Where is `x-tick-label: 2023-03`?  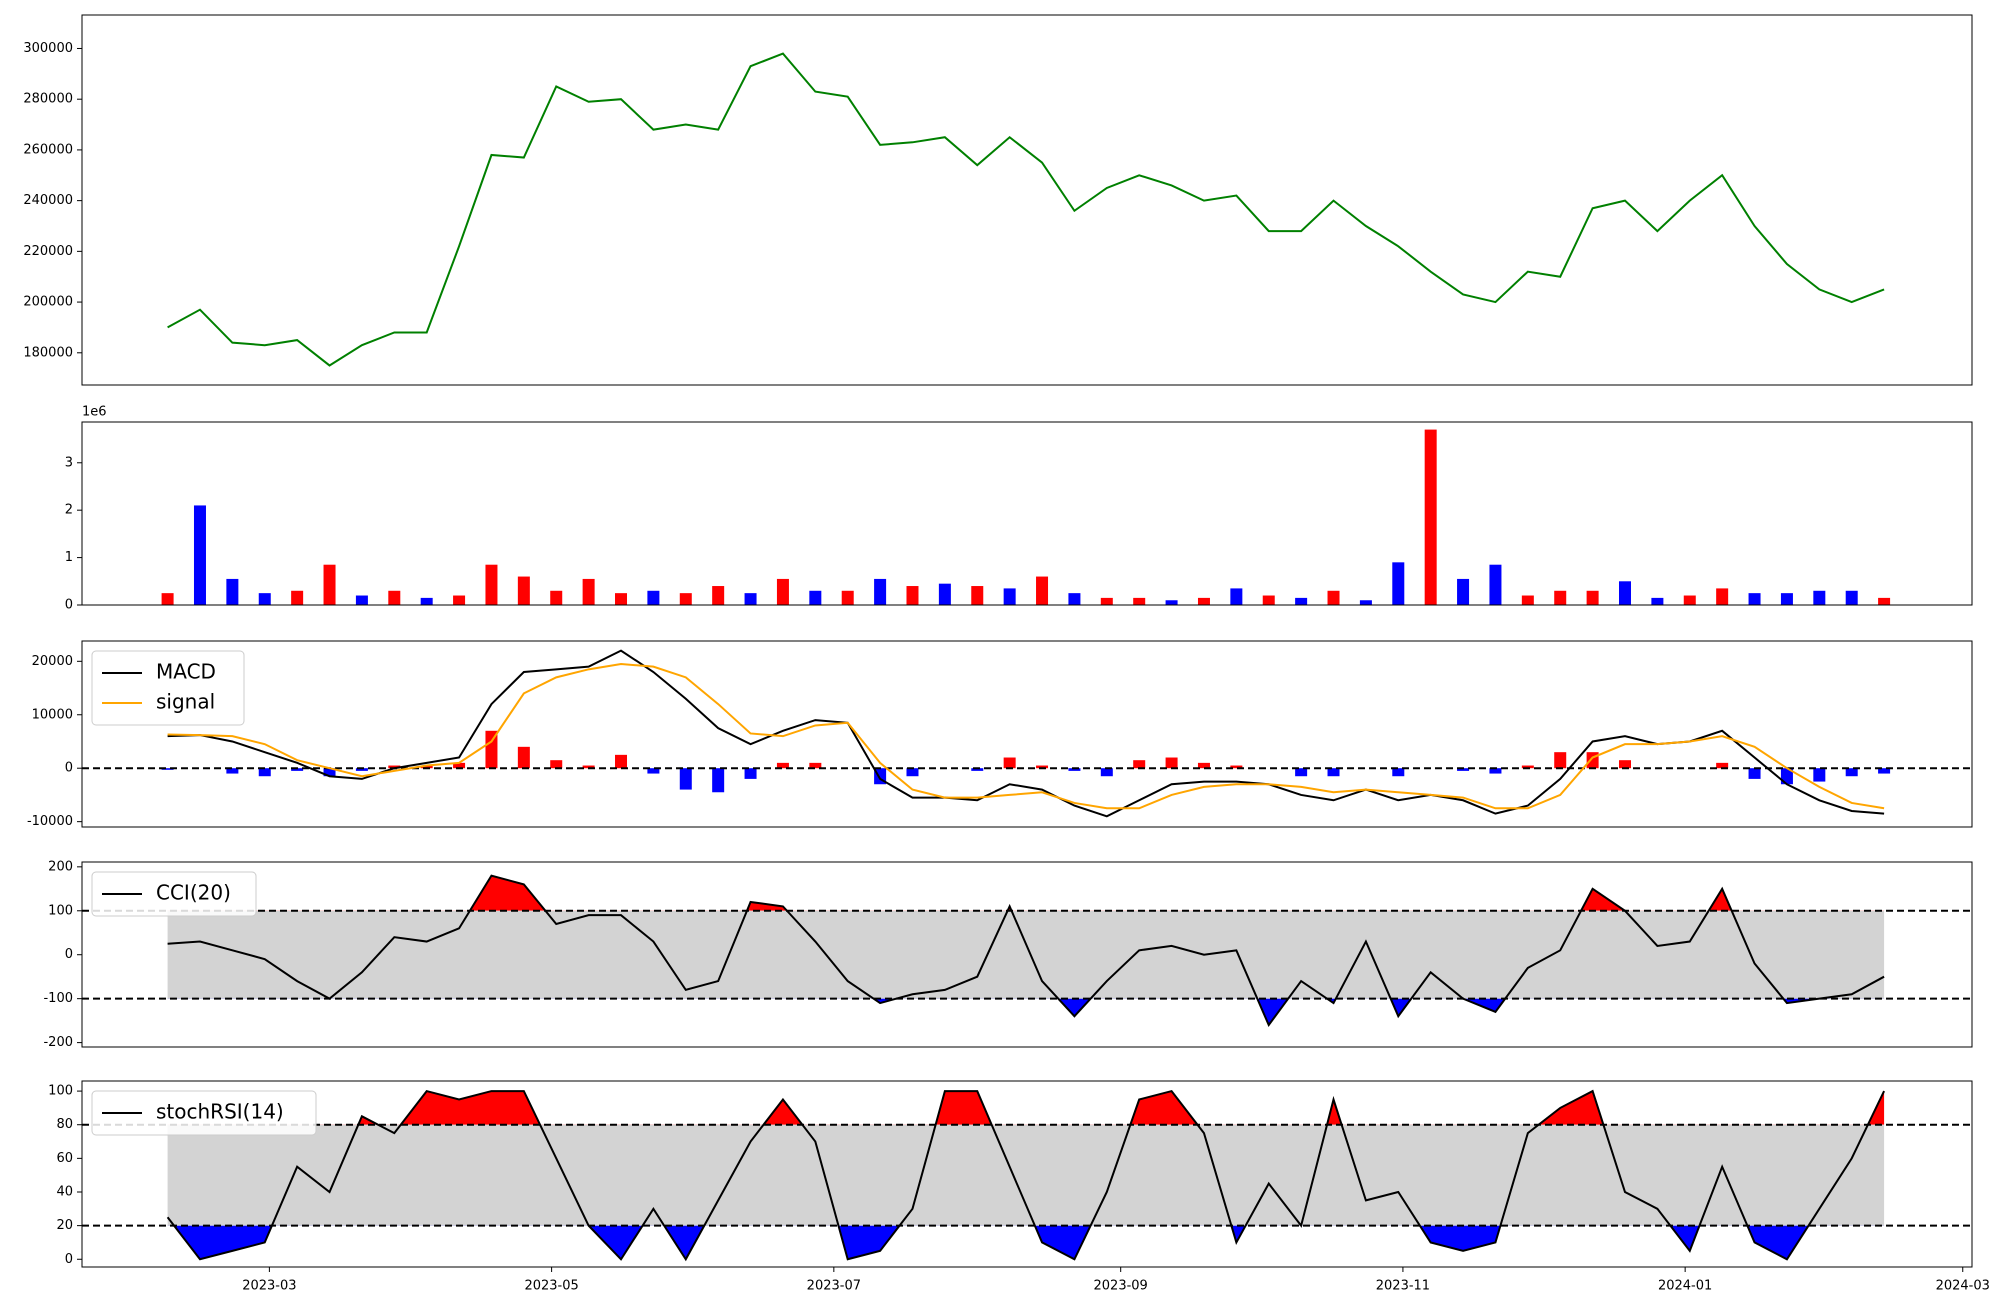
x-tick-label: 2023-03 is located at coordinates (269, 1286).